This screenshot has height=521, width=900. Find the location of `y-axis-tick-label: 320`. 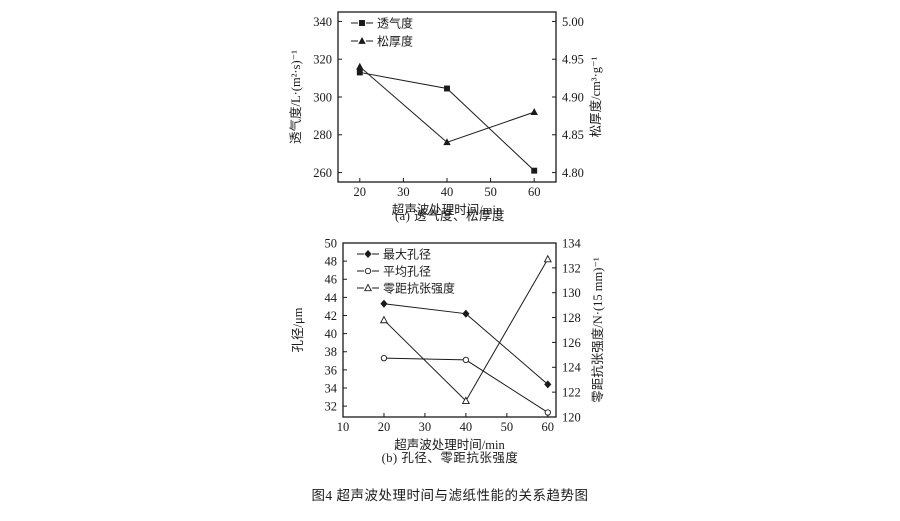

y-axis-tick-label: 320 is located at coordinates (322, 60).